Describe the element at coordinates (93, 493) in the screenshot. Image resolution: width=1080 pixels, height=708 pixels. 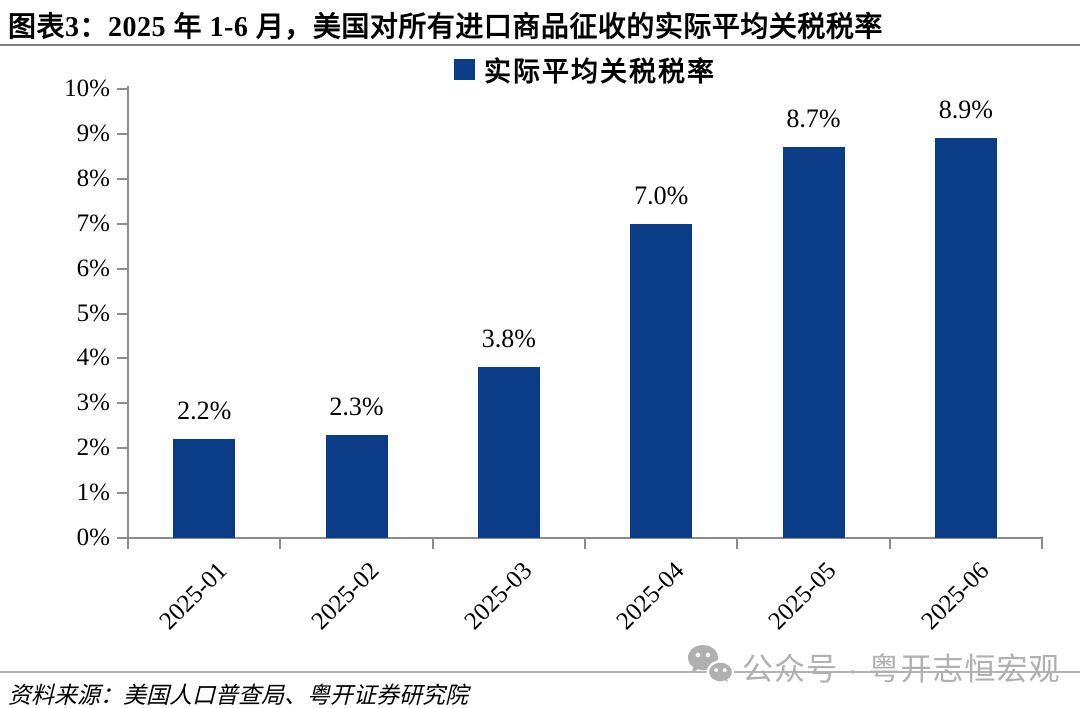
I see `y-axis-tick-label: 1%` at that location.